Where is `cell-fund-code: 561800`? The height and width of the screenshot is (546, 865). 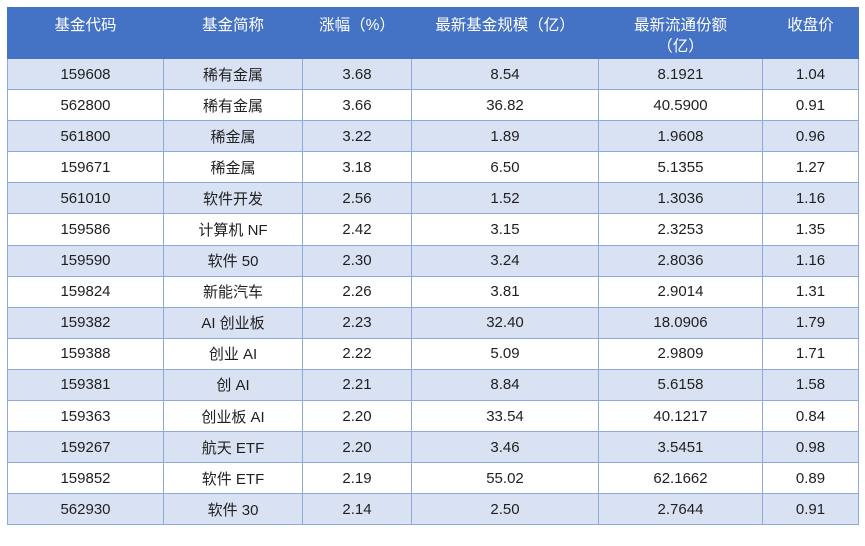 cell-fund-code: 561800 is located at coordinates (85, 136).